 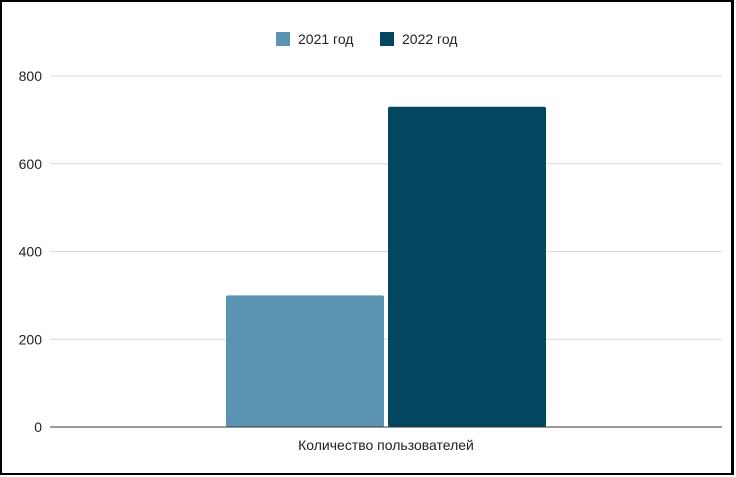 I want to click on bar-2022, so click(x=467, y=267).